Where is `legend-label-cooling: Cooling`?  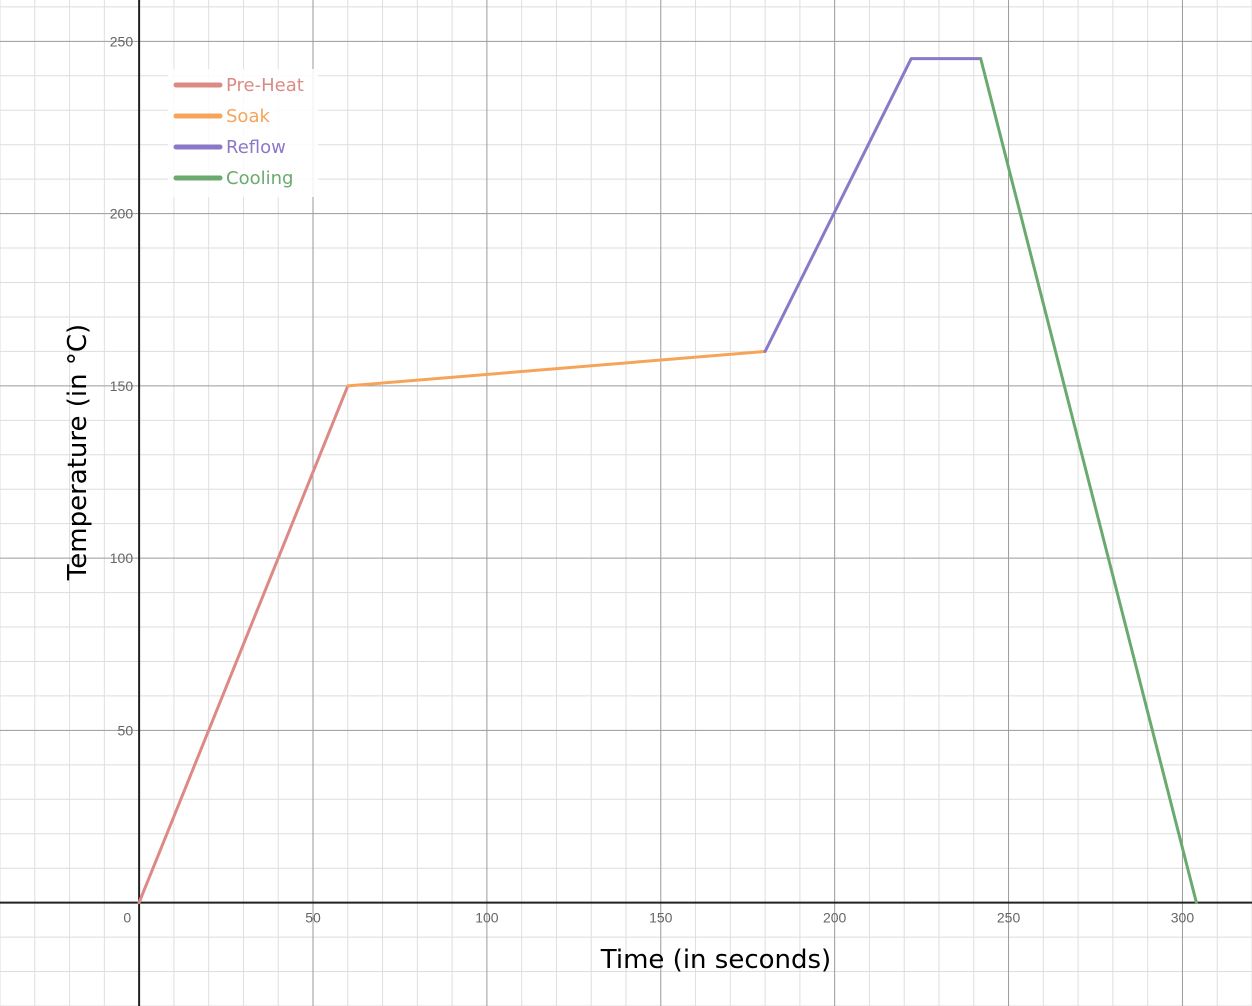
legend-label-cooling: Cooling is located at coordinates (259, 178).